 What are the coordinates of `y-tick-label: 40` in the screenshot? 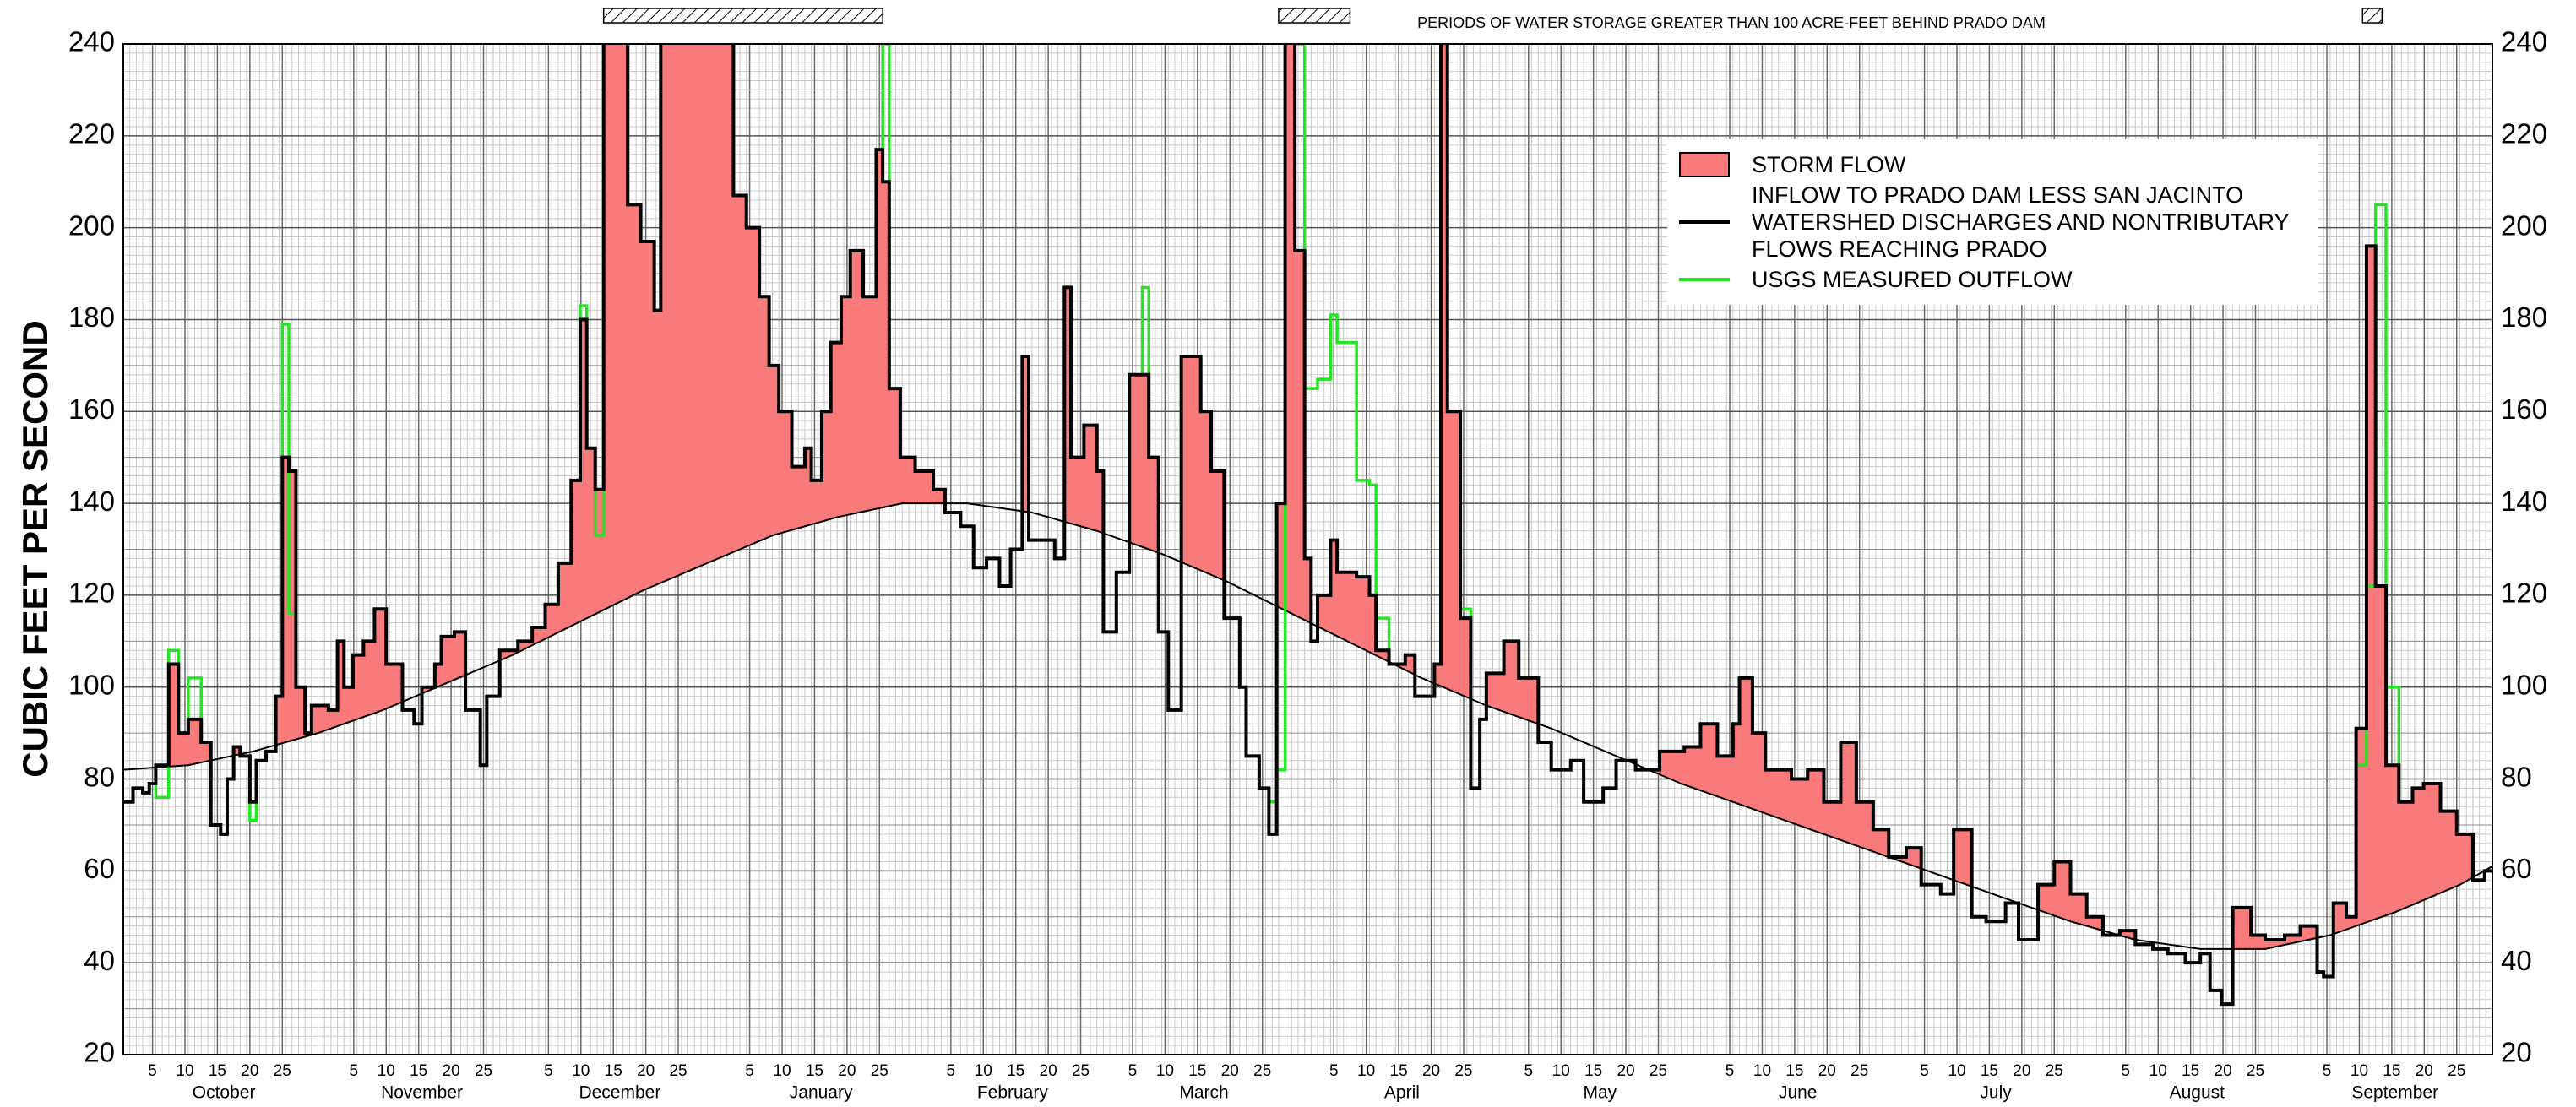 It's located at (99, 960).